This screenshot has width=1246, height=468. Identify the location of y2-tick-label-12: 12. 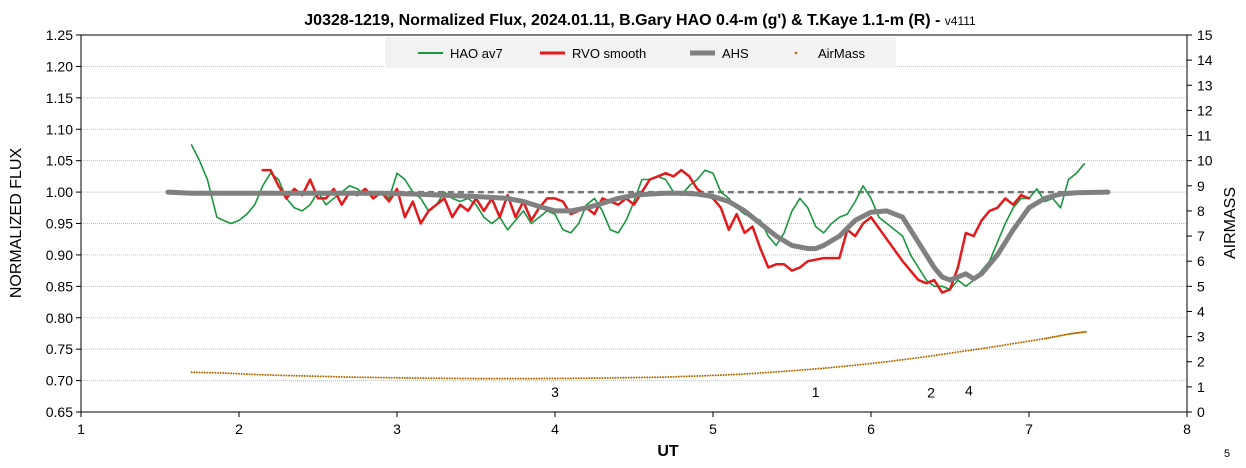
(1205, 110).